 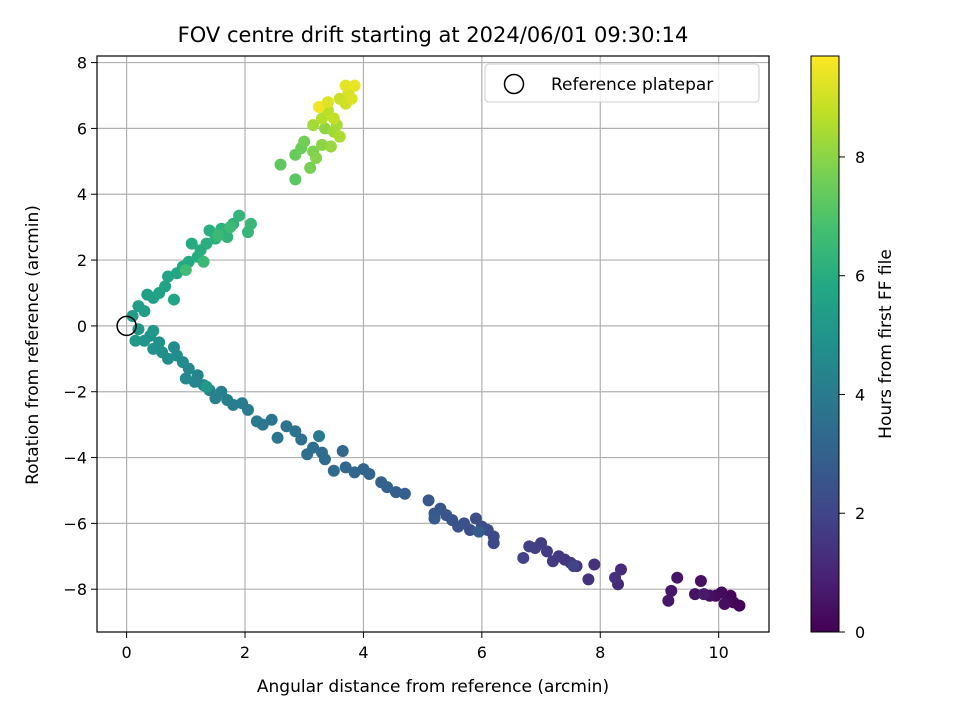 I want to click on y-tick-label: −6, so click(x=75, y=523).